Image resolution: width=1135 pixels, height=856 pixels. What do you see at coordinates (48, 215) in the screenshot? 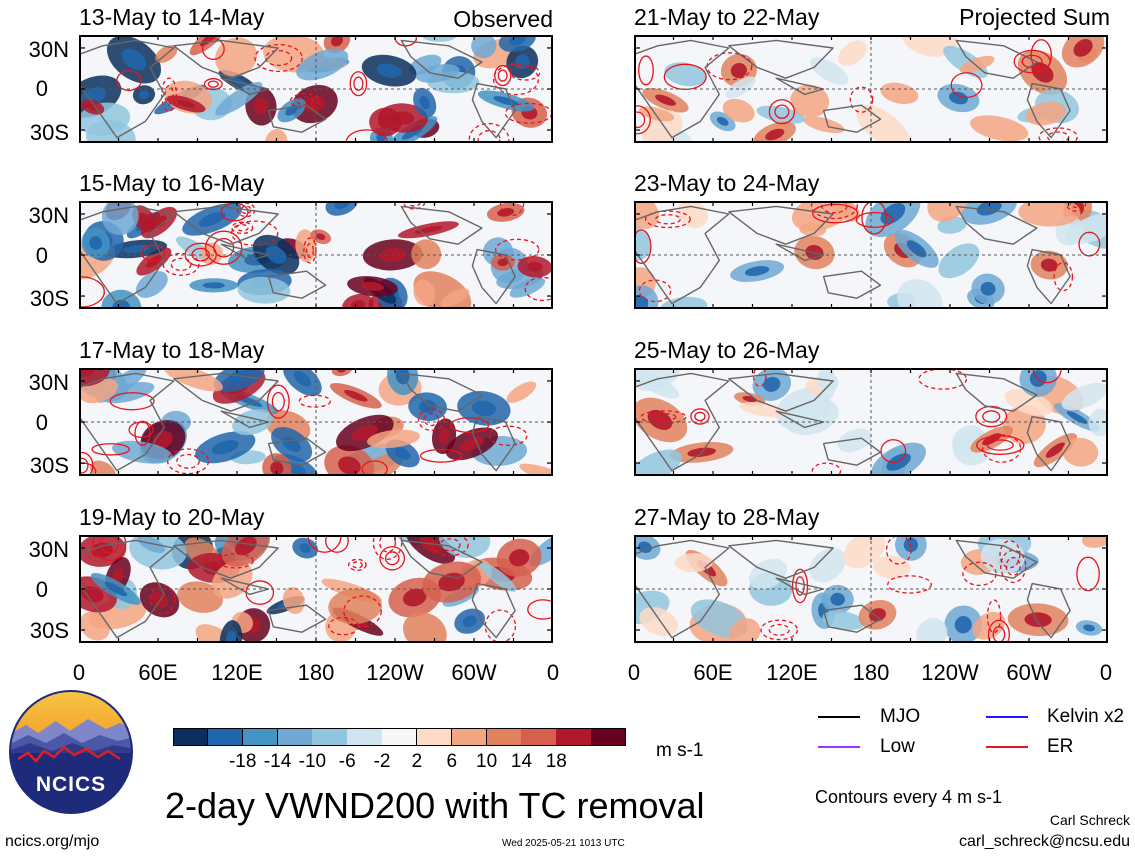
I see `lat-label-30n: 30N` at bounding box center [48, 215].